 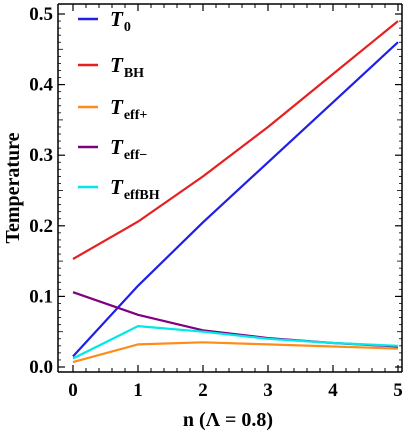 What do you see at coordinates (13, 187) in the screenshot?
I see `y-axis-title: Temperature` at bounding box center [13, 187].